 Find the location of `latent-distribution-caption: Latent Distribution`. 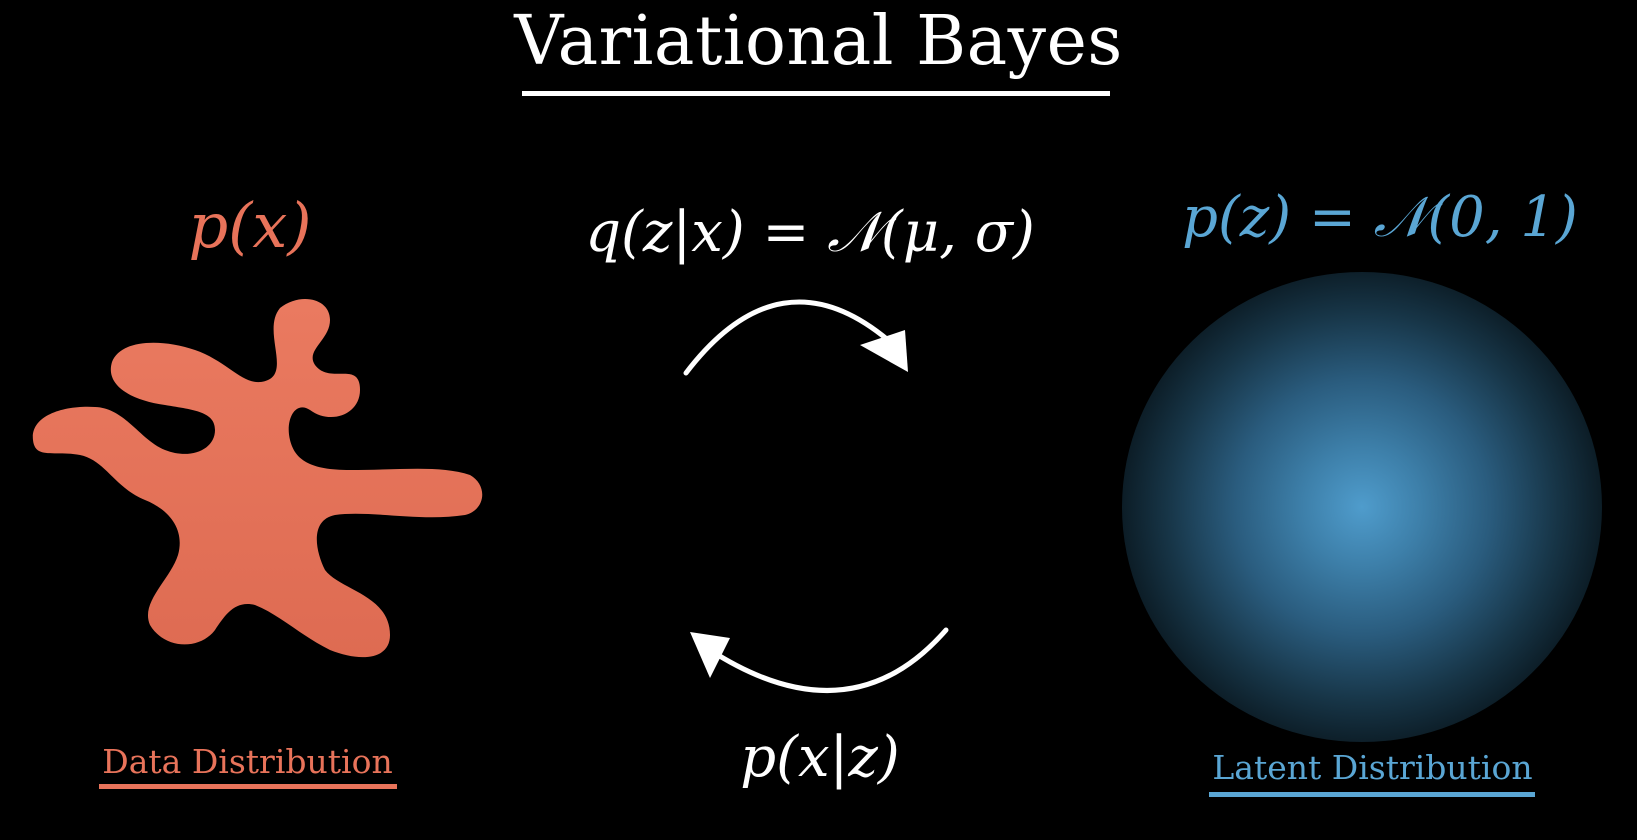

latent-distribution-caption: Latent Distribution is located at coordinates (1372, 767).